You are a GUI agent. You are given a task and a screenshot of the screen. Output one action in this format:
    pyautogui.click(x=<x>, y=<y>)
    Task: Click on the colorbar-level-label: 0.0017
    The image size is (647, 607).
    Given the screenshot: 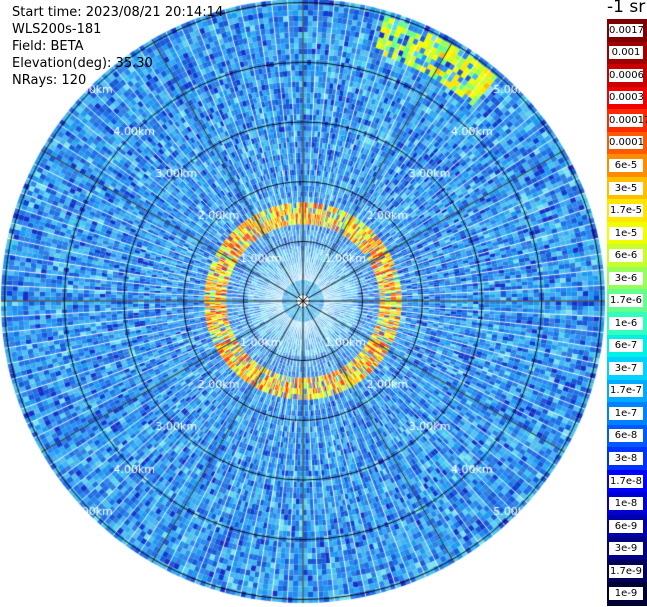 What is the action you would take?
    pyautogui.click(x=626, y=30)
    